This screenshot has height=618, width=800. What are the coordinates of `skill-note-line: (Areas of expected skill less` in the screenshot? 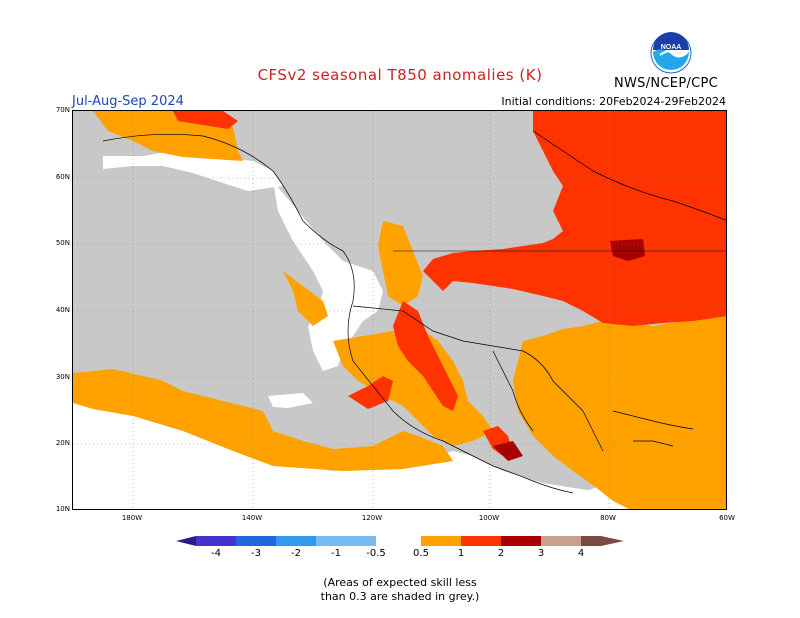 It's located at (400, 582).